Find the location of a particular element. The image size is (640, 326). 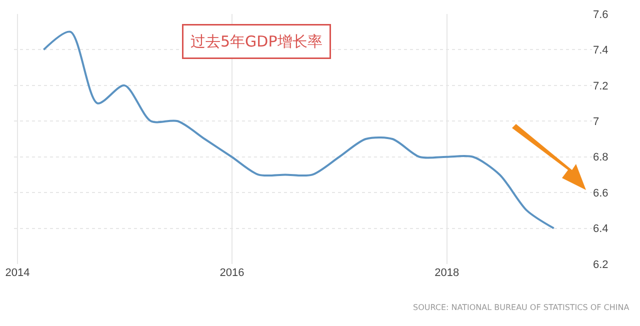

source-note: SOURCE: NATIONAL BUREAU OF STATISTICS OF CHINA is located at coordinates (521, 307).